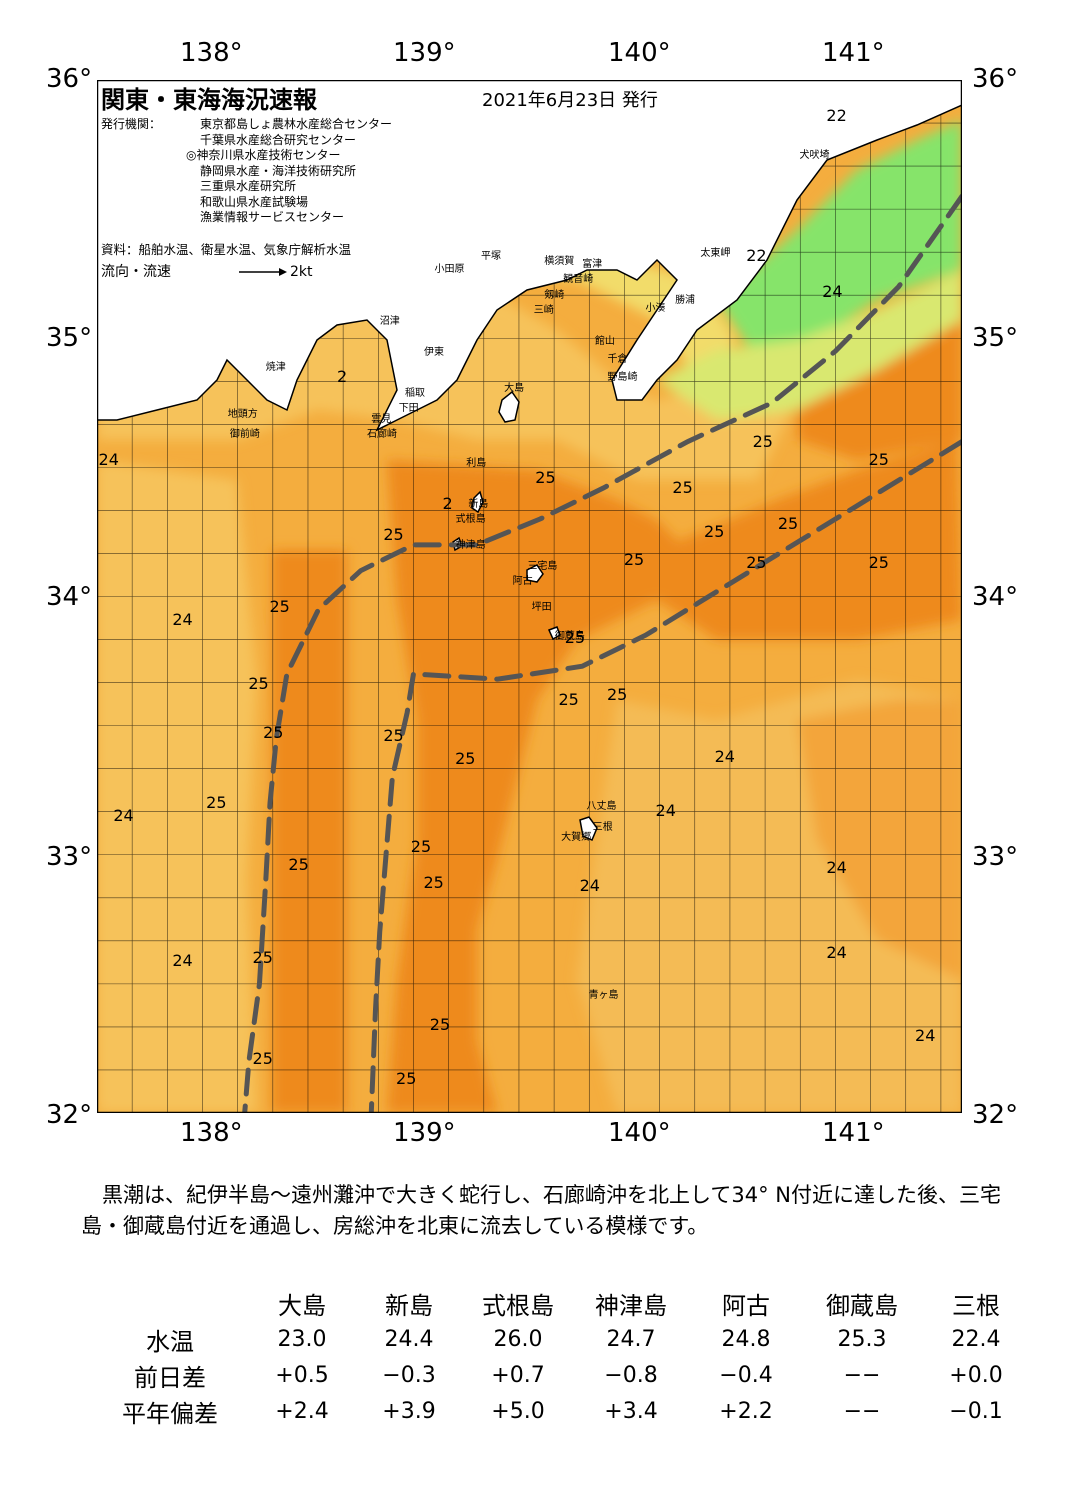  Describe the element at coordinates (518, 1375) in the screenshot. I see `cell: +0.7` at that location.